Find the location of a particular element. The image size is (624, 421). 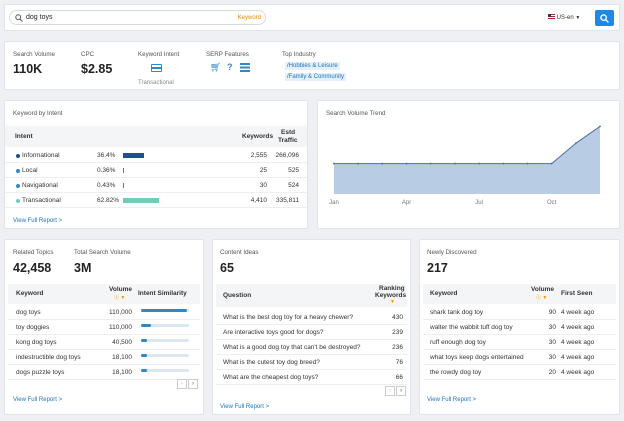

discovered-volume: 30 is located at coordinates (552, 342).